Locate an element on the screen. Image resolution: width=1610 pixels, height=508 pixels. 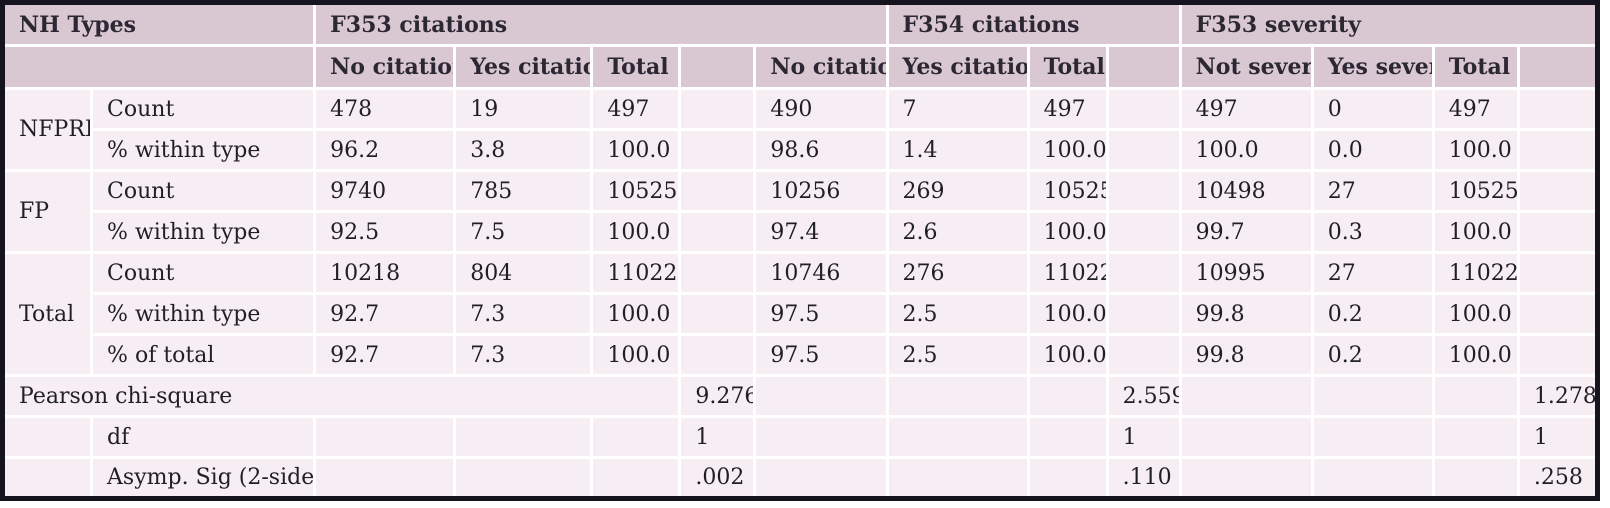
data-cell: 19 is located at coordinates (523, 109).